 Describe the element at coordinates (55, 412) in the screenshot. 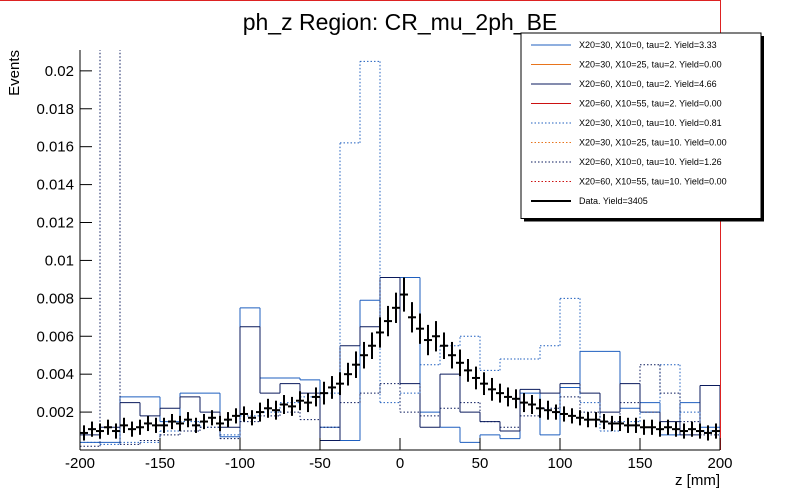

I see `y-tick-label: 0.002` at that location.